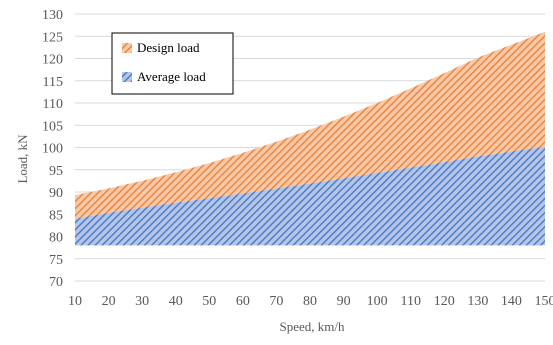  What do you see at coordinates (312, 326) in the screenshot?
I see `x-axis-title: Speed, km/h` at bounding box center [312, 326].